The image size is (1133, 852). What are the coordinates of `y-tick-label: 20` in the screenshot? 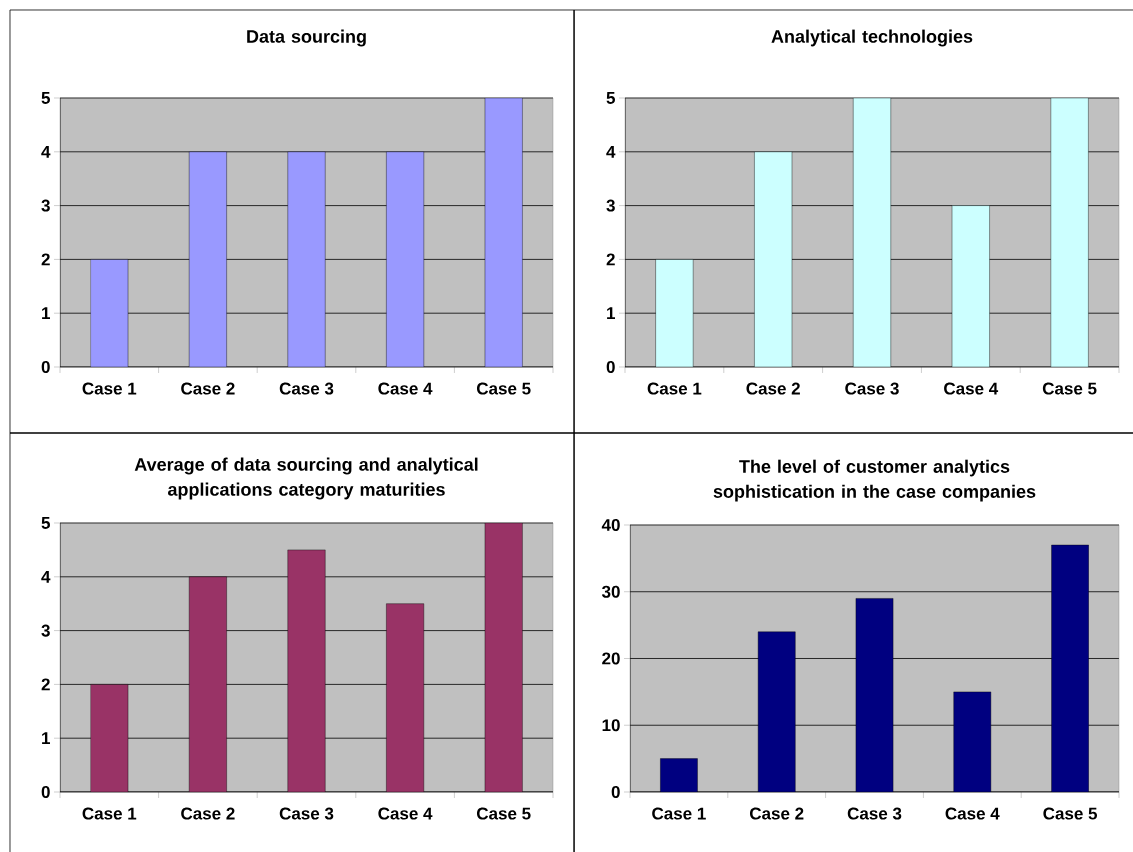 It's located at (611, 658).